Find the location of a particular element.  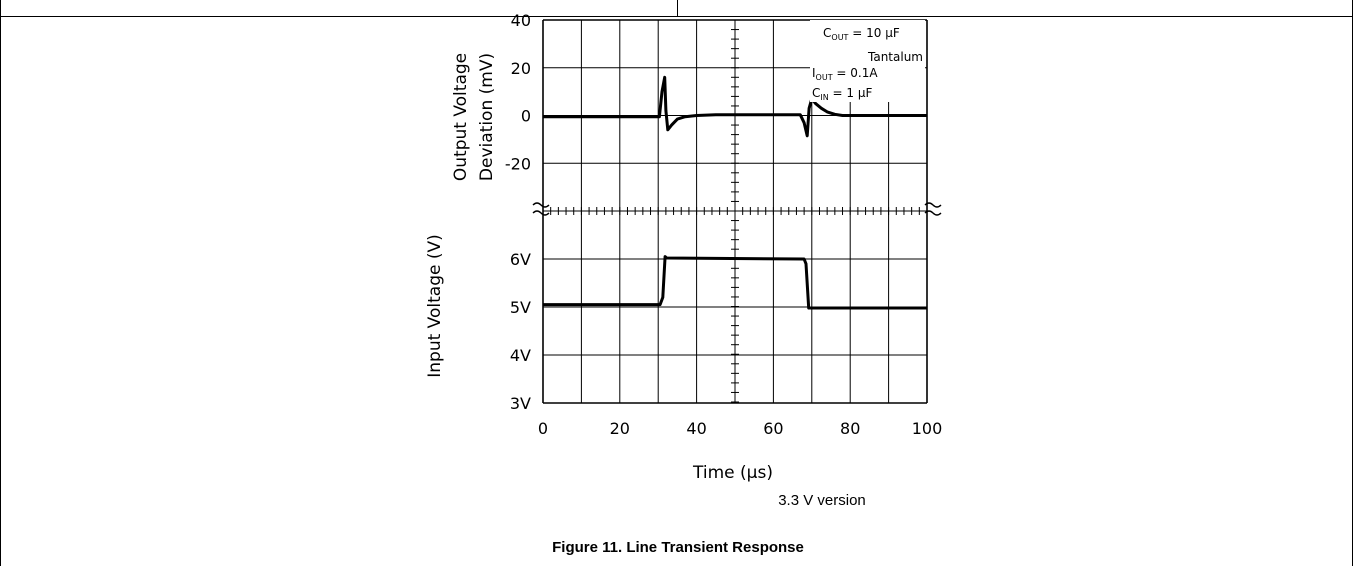

x-tick-label: 20 is located at coordinates (620, 428).